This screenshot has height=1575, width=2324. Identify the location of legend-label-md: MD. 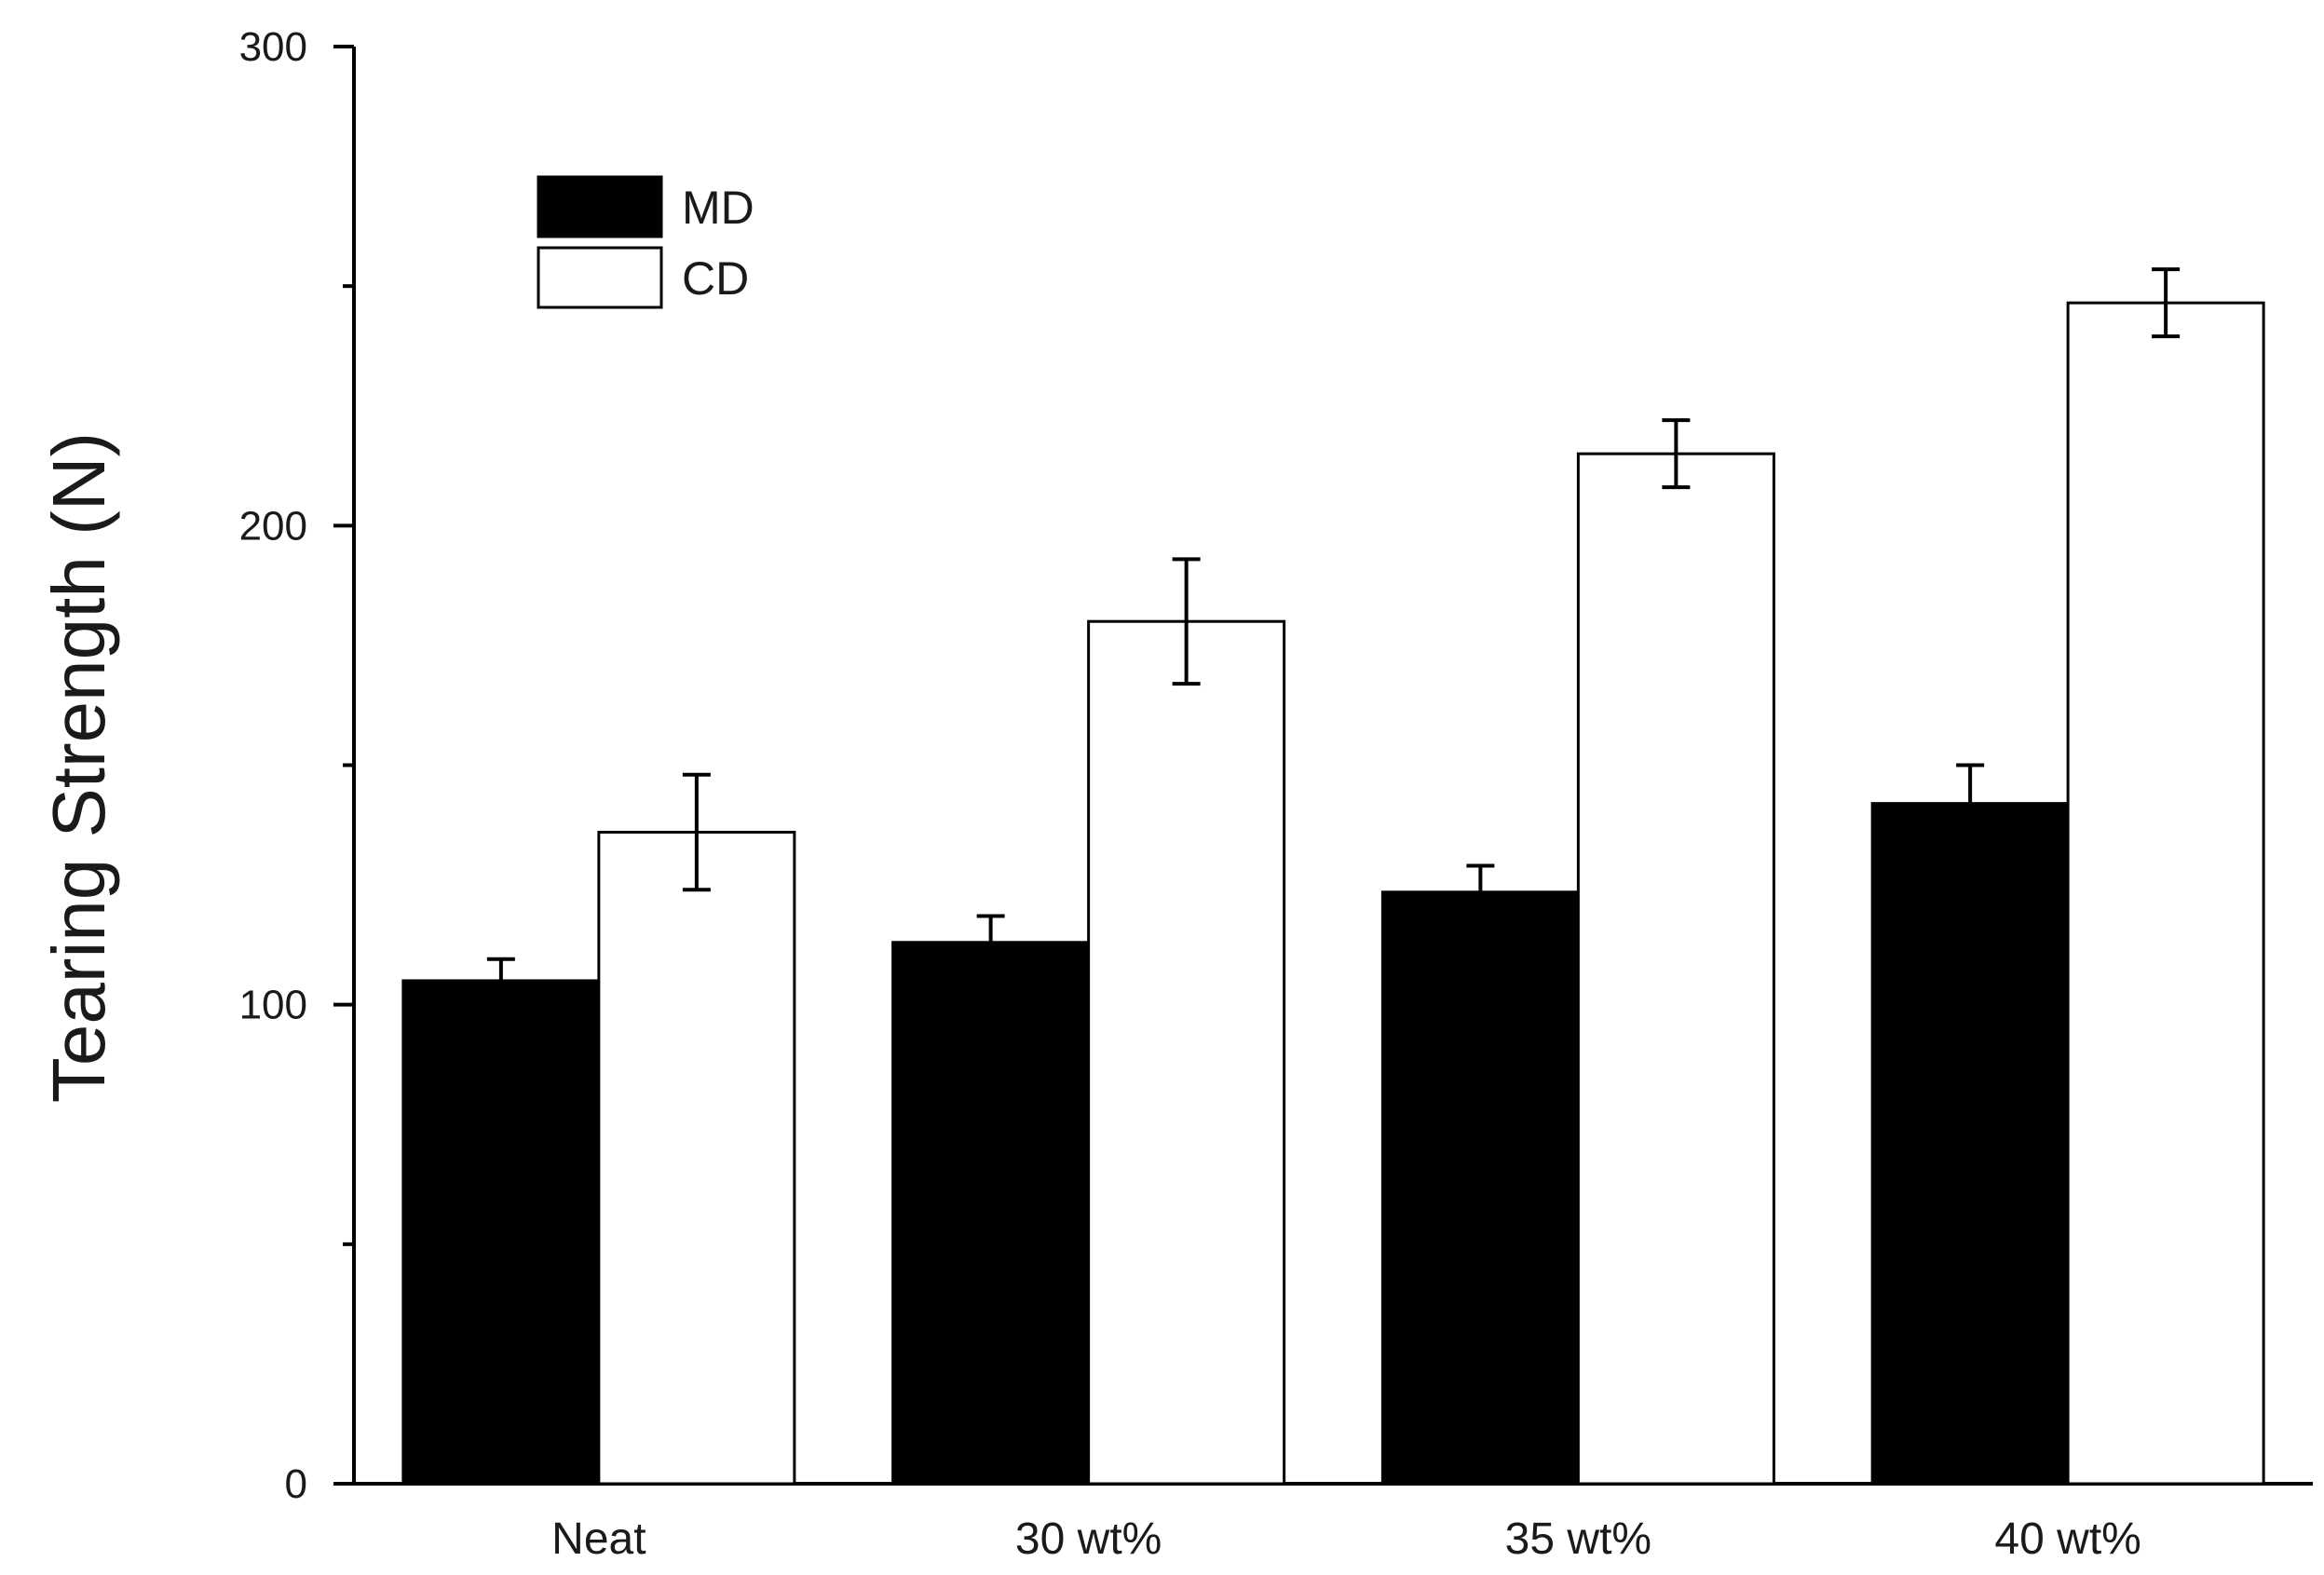
(718, 208).